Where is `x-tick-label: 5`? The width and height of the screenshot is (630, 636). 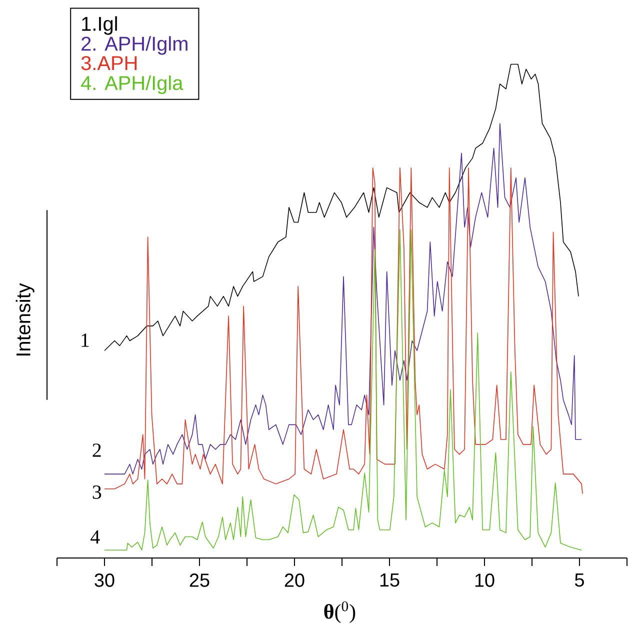 x-tick-label: 5 is located at coordinates (579, 580).